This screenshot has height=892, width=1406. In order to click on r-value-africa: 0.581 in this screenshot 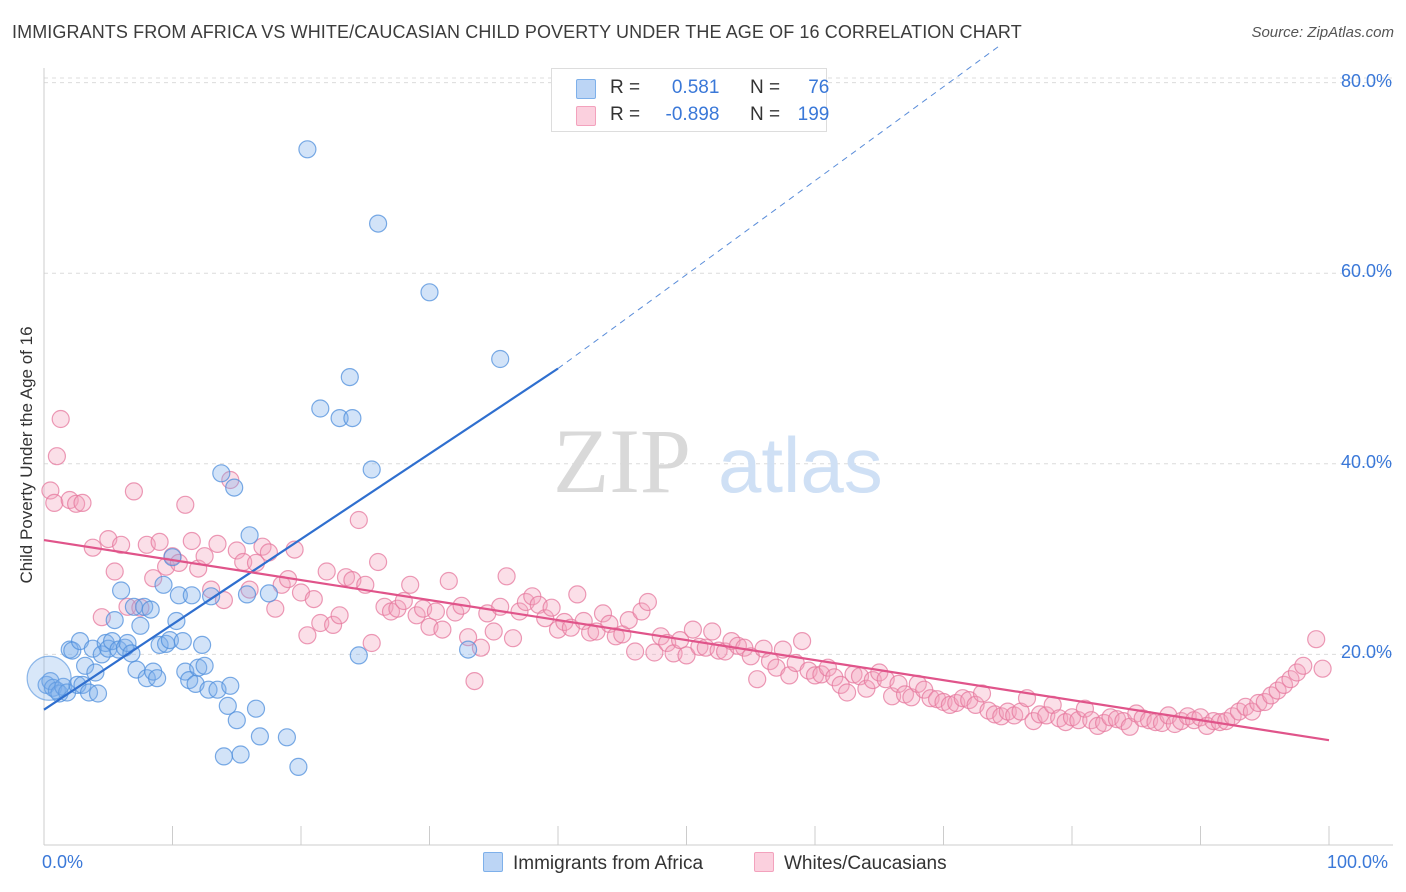, I will do `click(695, 87)`.